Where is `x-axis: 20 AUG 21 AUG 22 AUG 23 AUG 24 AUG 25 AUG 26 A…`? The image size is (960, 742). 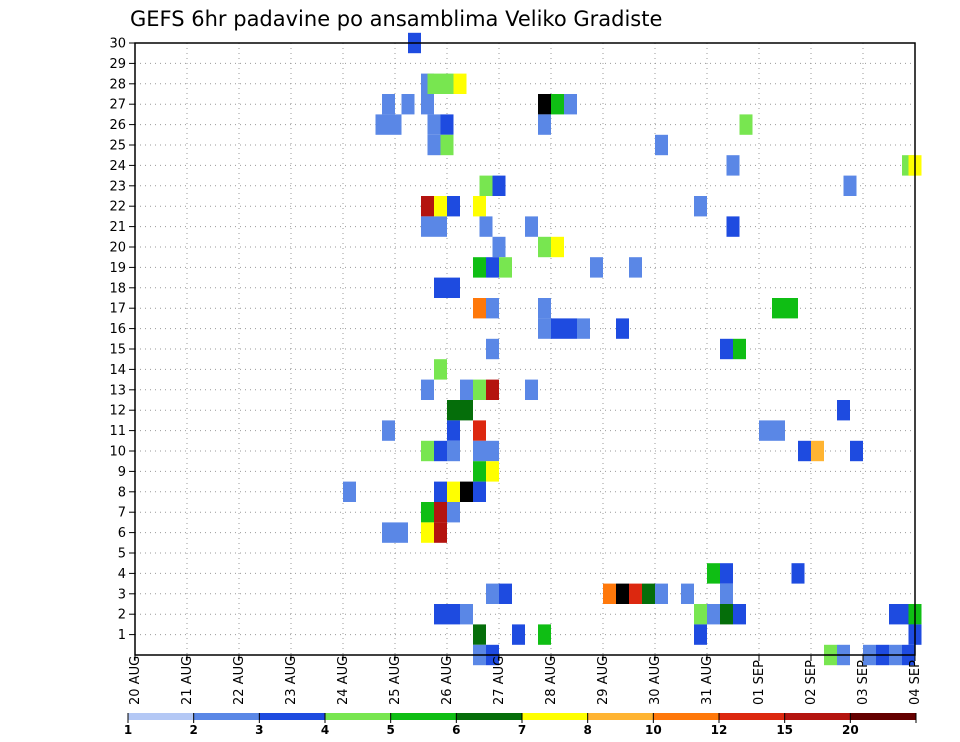 x-axis: 20 AUG 21 AUG 22 AUG 23 AUG 24 AUG 25 AUG 26 A… is located at coordinates (525, 680).